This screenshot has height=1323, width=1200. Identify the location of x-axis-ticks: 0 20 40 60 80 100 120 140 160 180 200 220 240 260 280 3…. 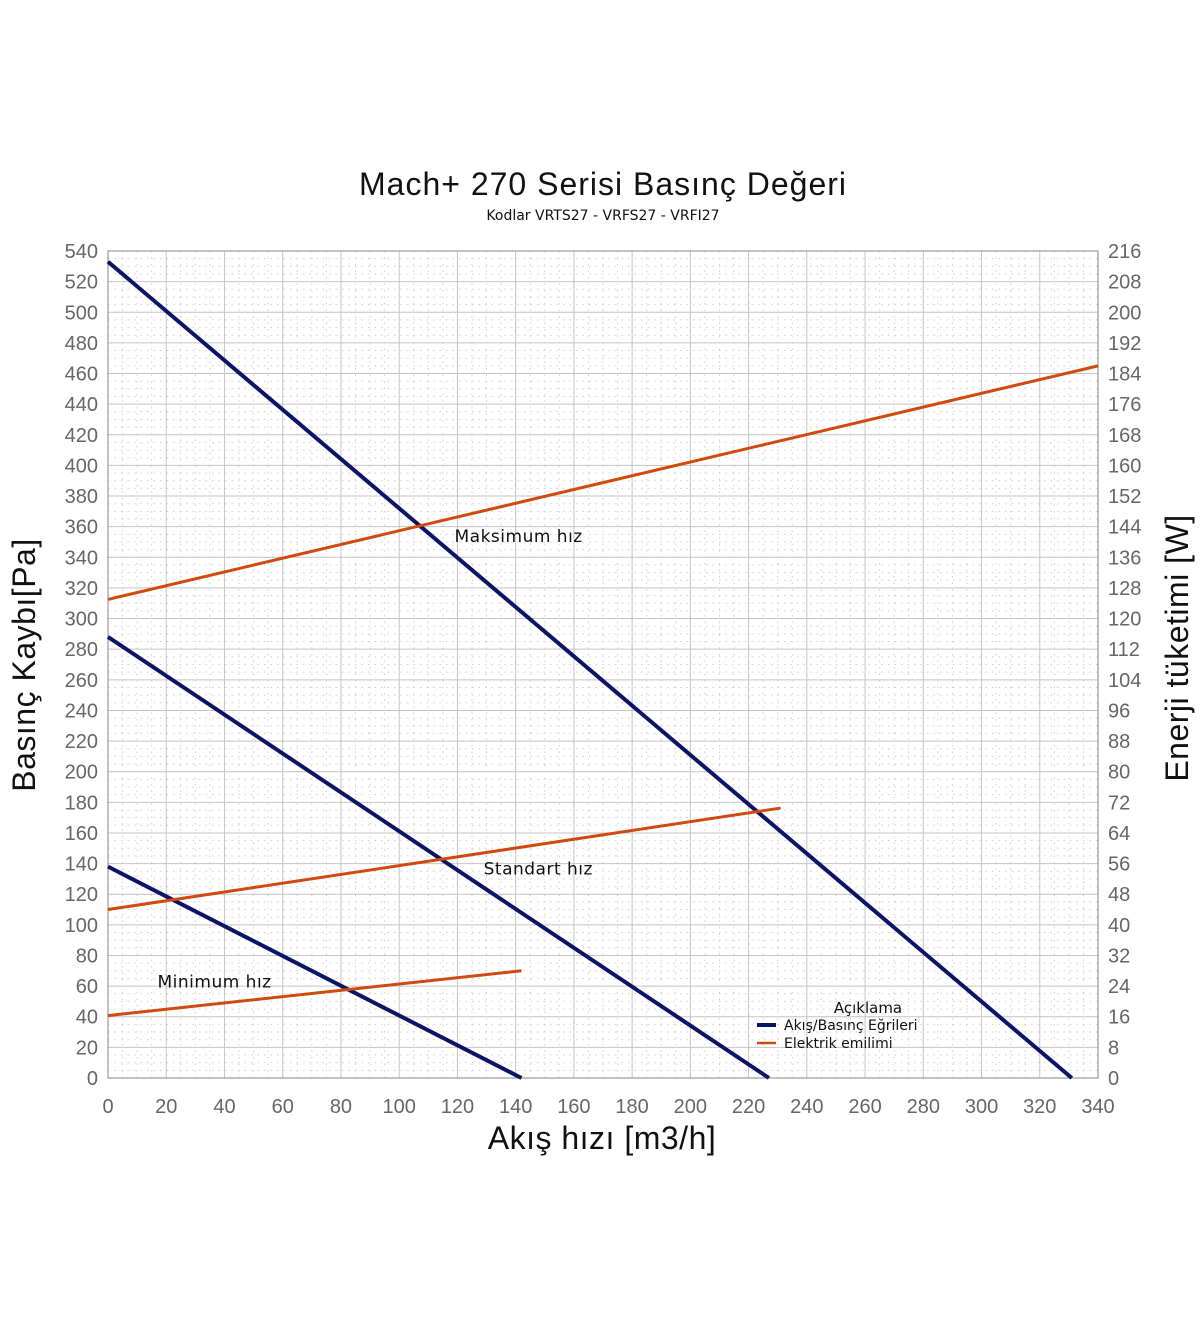
(608, 1107).